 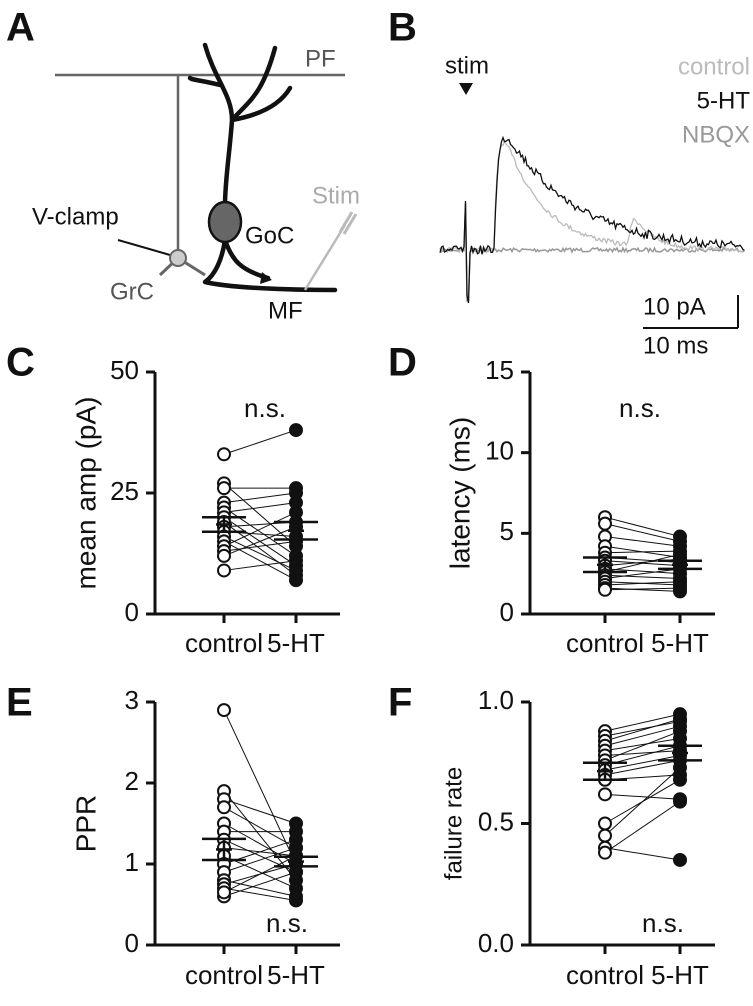 I want to click on panel-label: F, so click(x=400, y=703).